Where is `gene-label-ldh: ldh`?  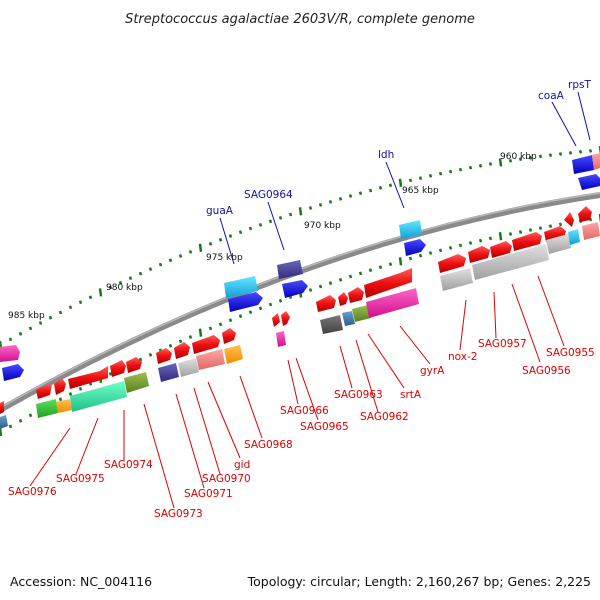
gene-label-ldh: ldh is located at coordinates (386, 155).